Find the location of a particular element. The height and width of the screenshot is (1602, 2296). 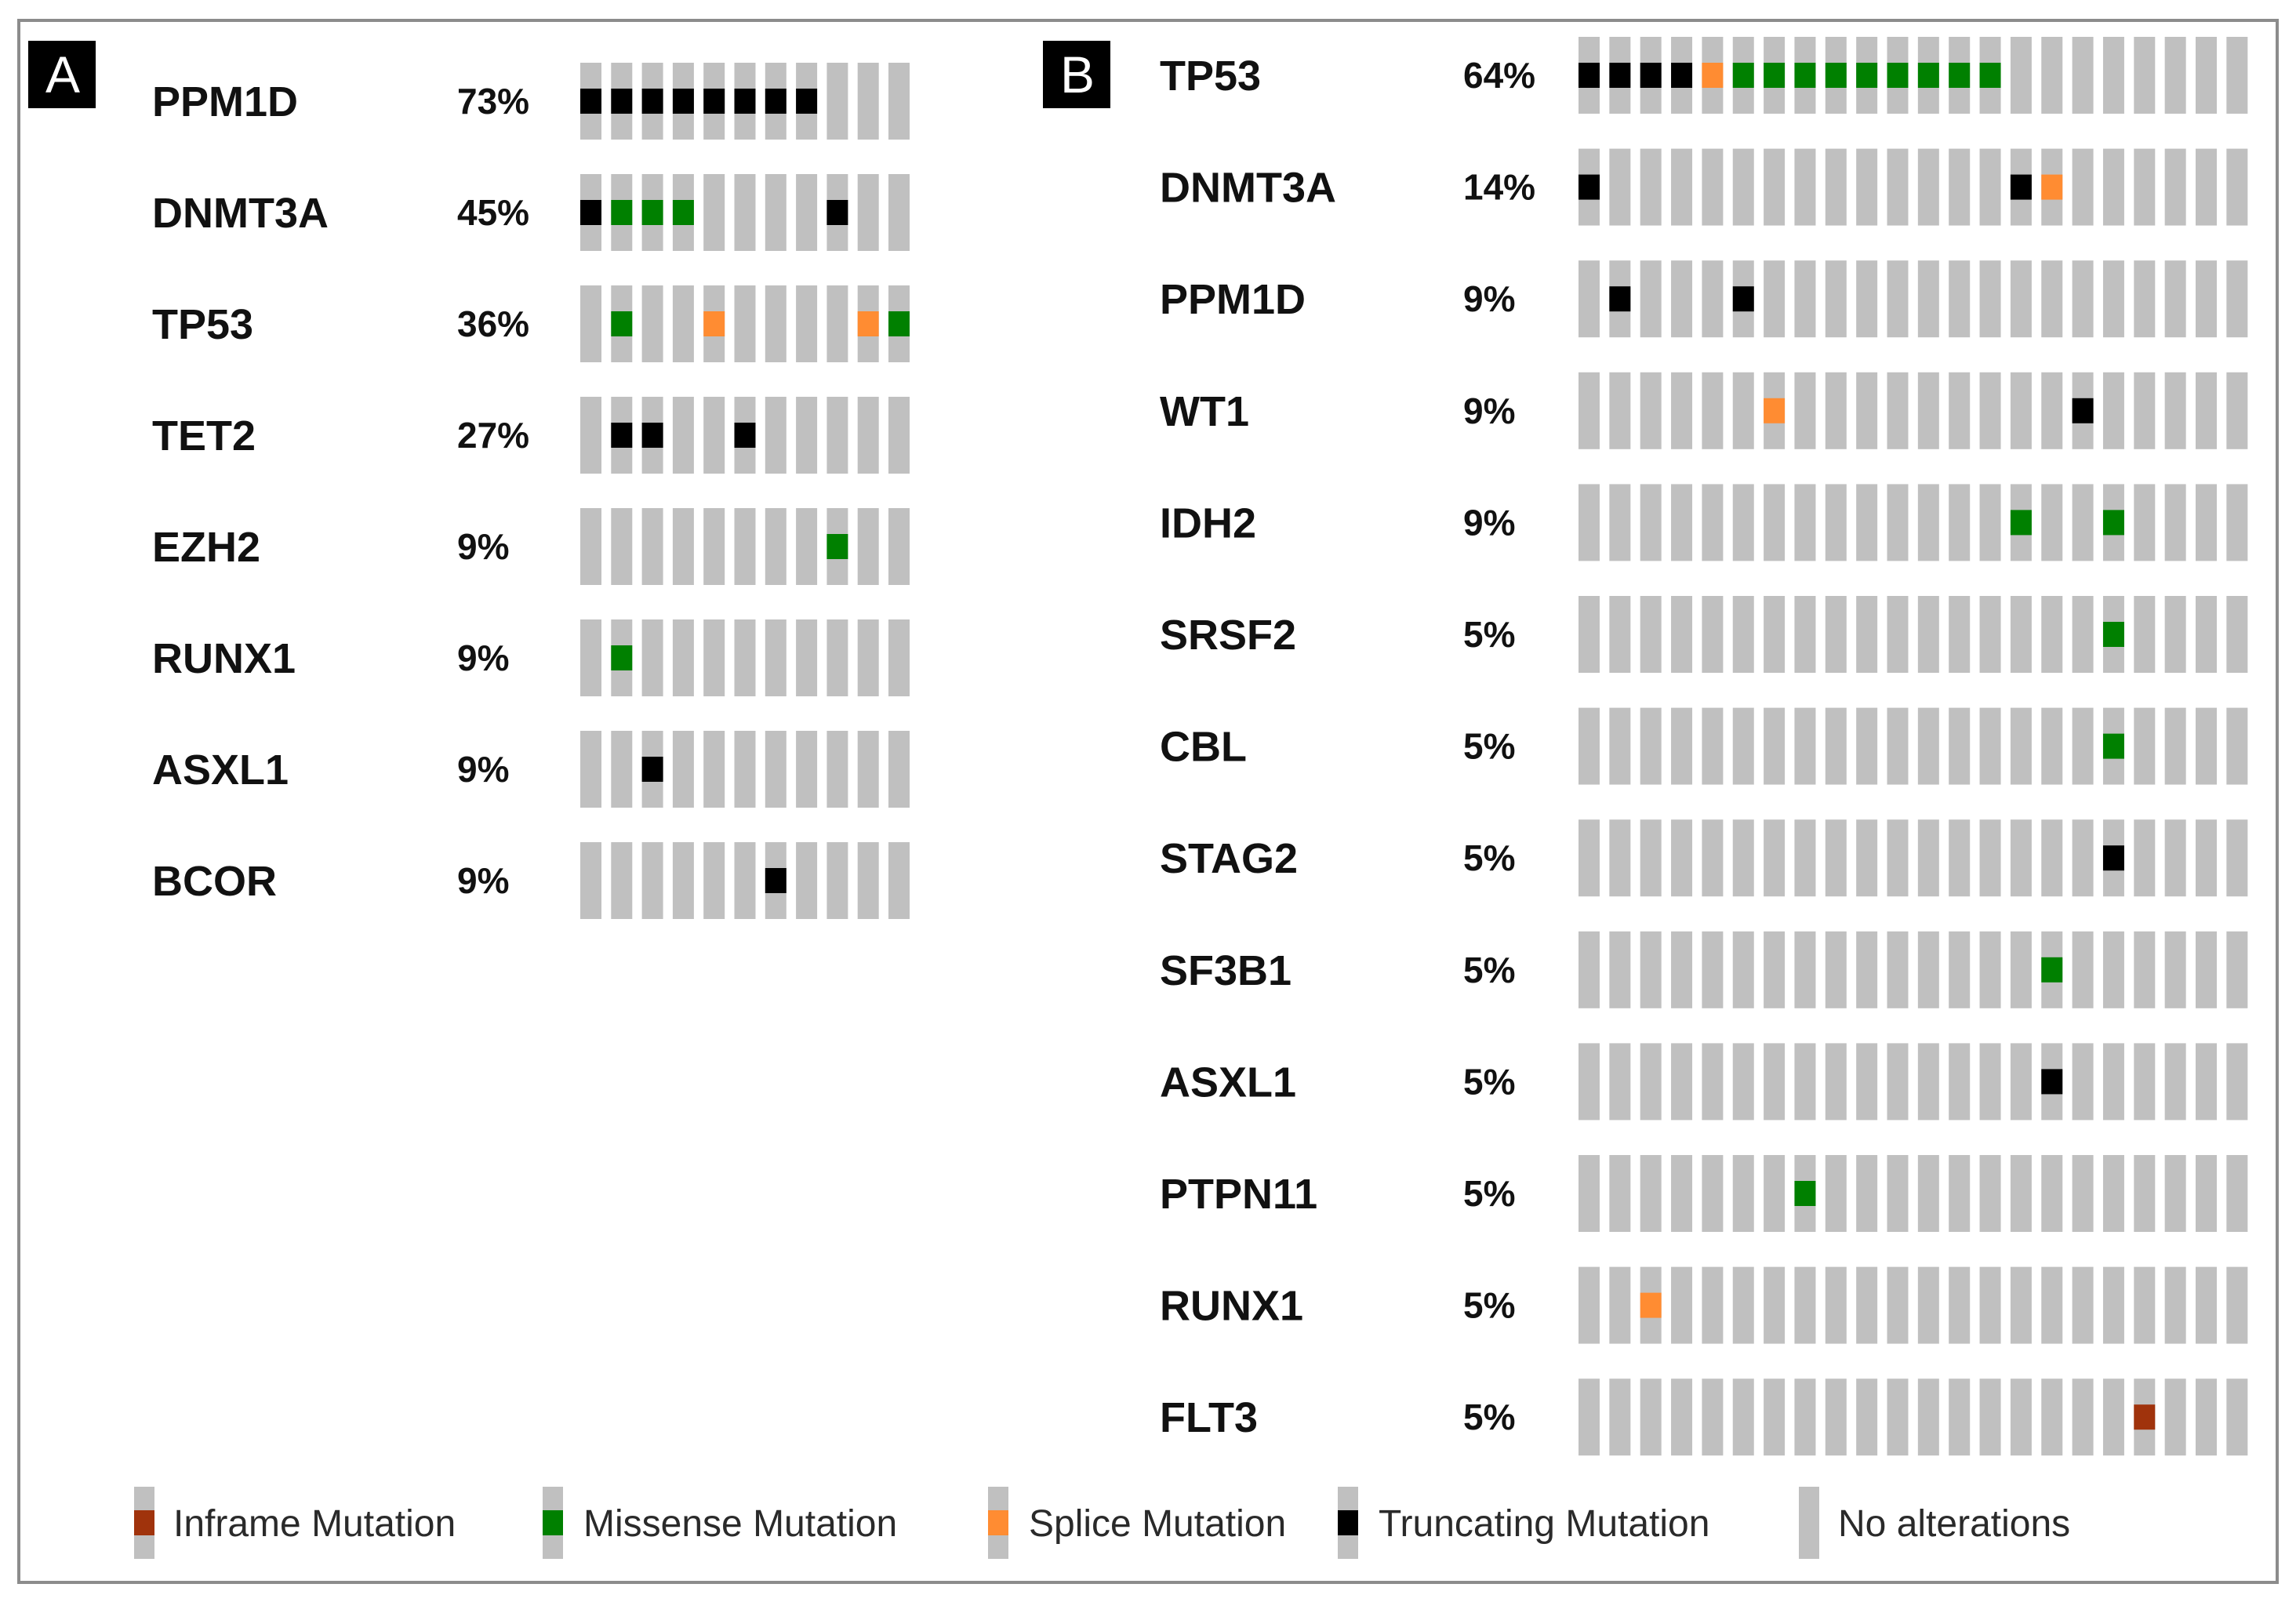

legend-swatch-splice is located at coordinates (998, 1522).